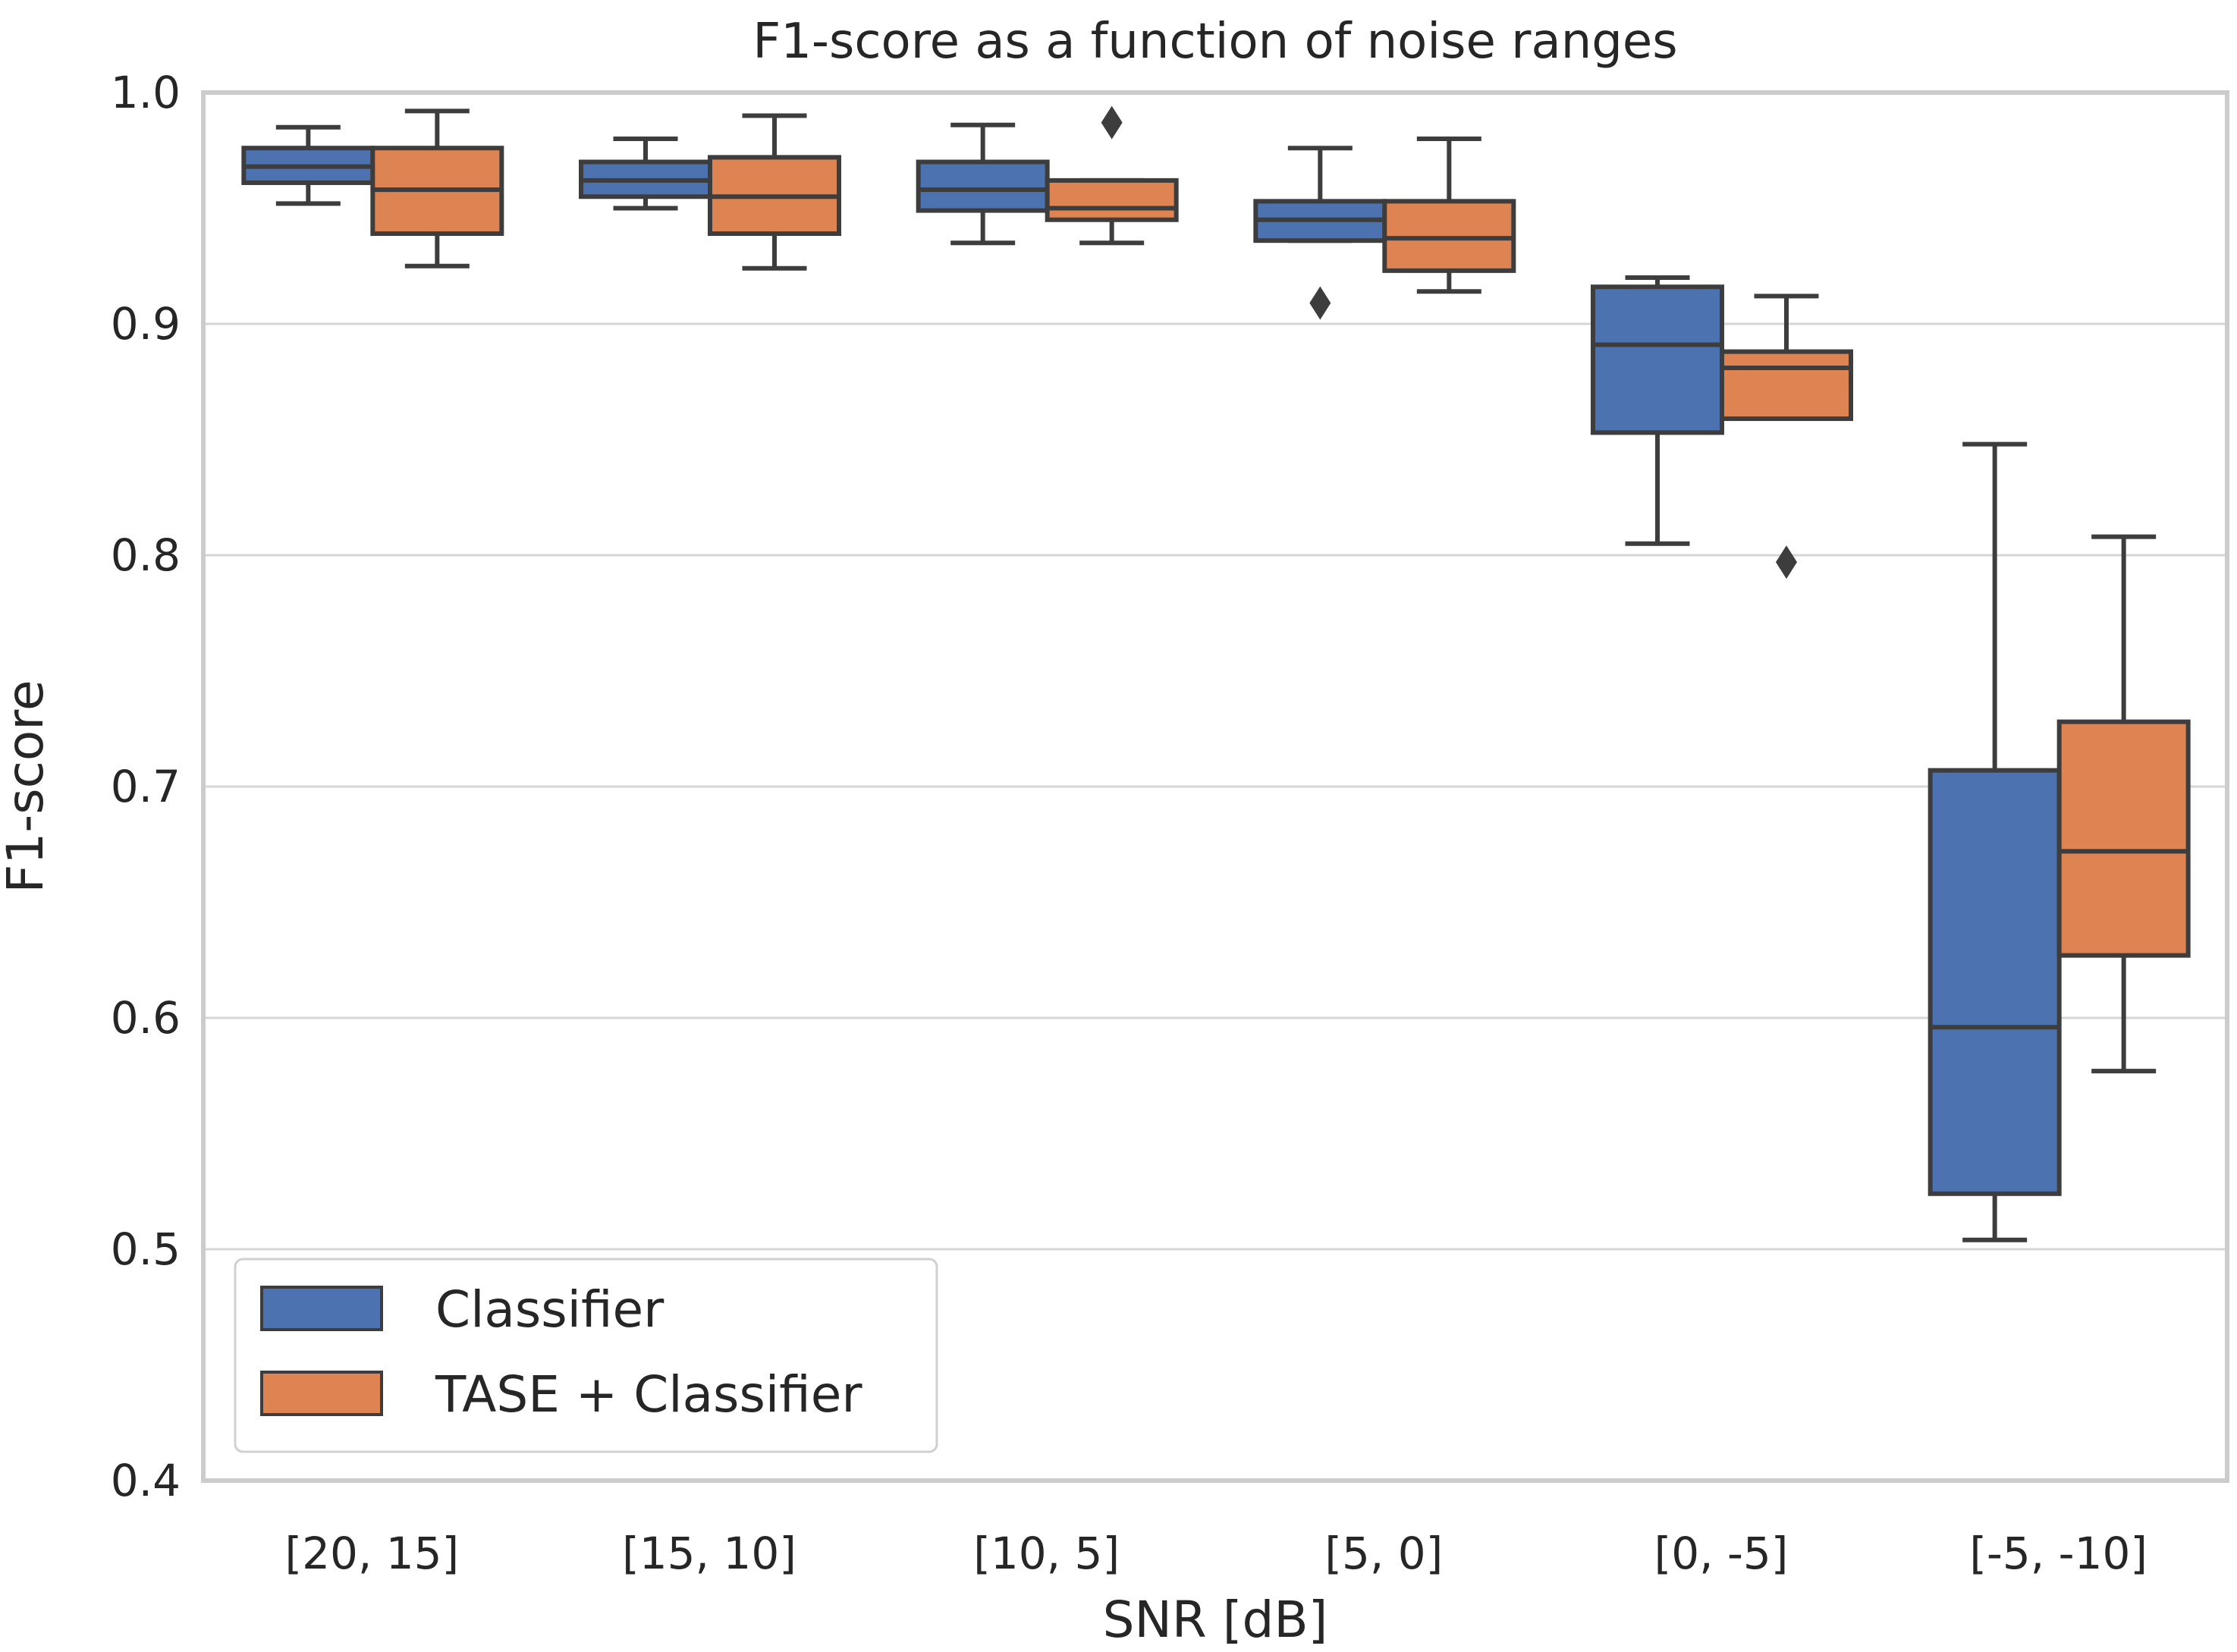  What do you see at coordinates (1046, 1554) in the screenshot?
I see `x-tick-label: [10, 5]` at bounding box center [1046, 1554].